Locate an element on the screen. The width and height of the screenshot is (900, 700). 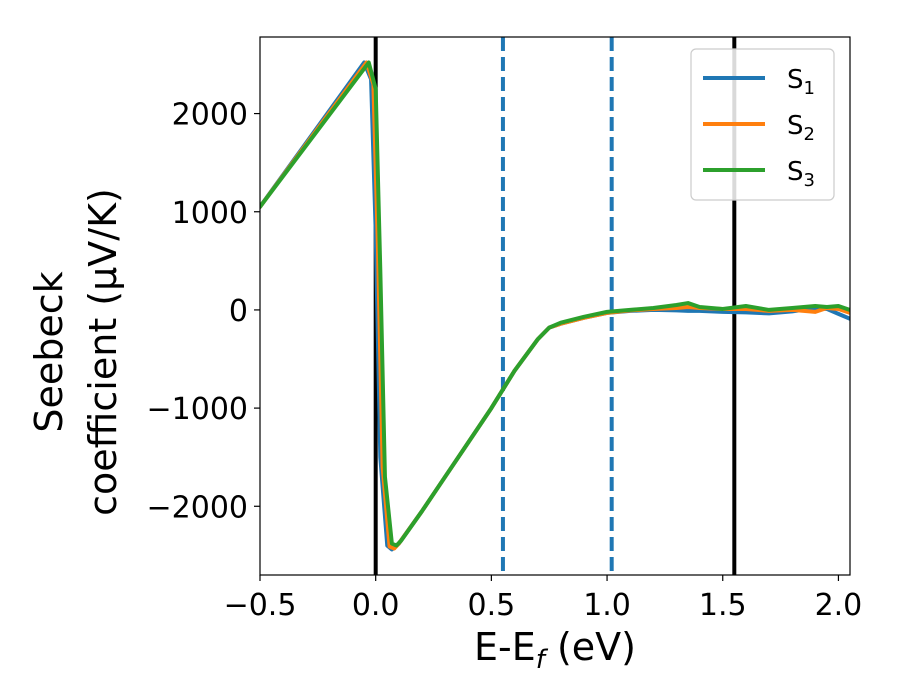
y-axis-label-line2: coefficient (μV/K) is located at coordinates (103, 352).